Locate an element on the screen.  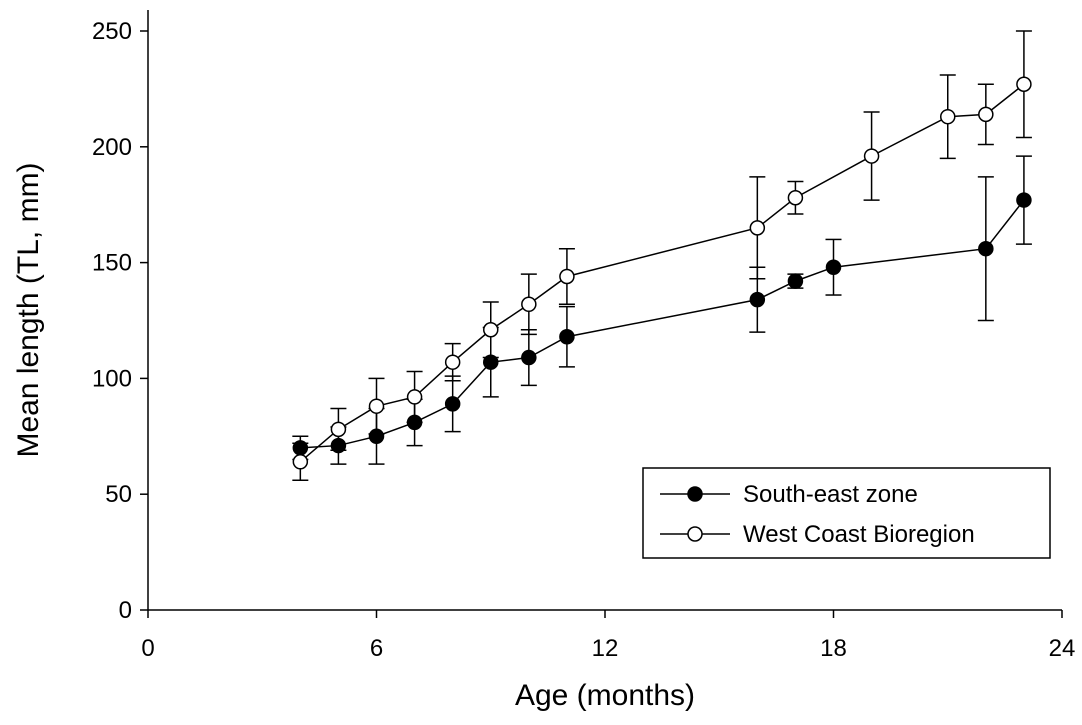
legend-box is located at coordinates (846, 513).